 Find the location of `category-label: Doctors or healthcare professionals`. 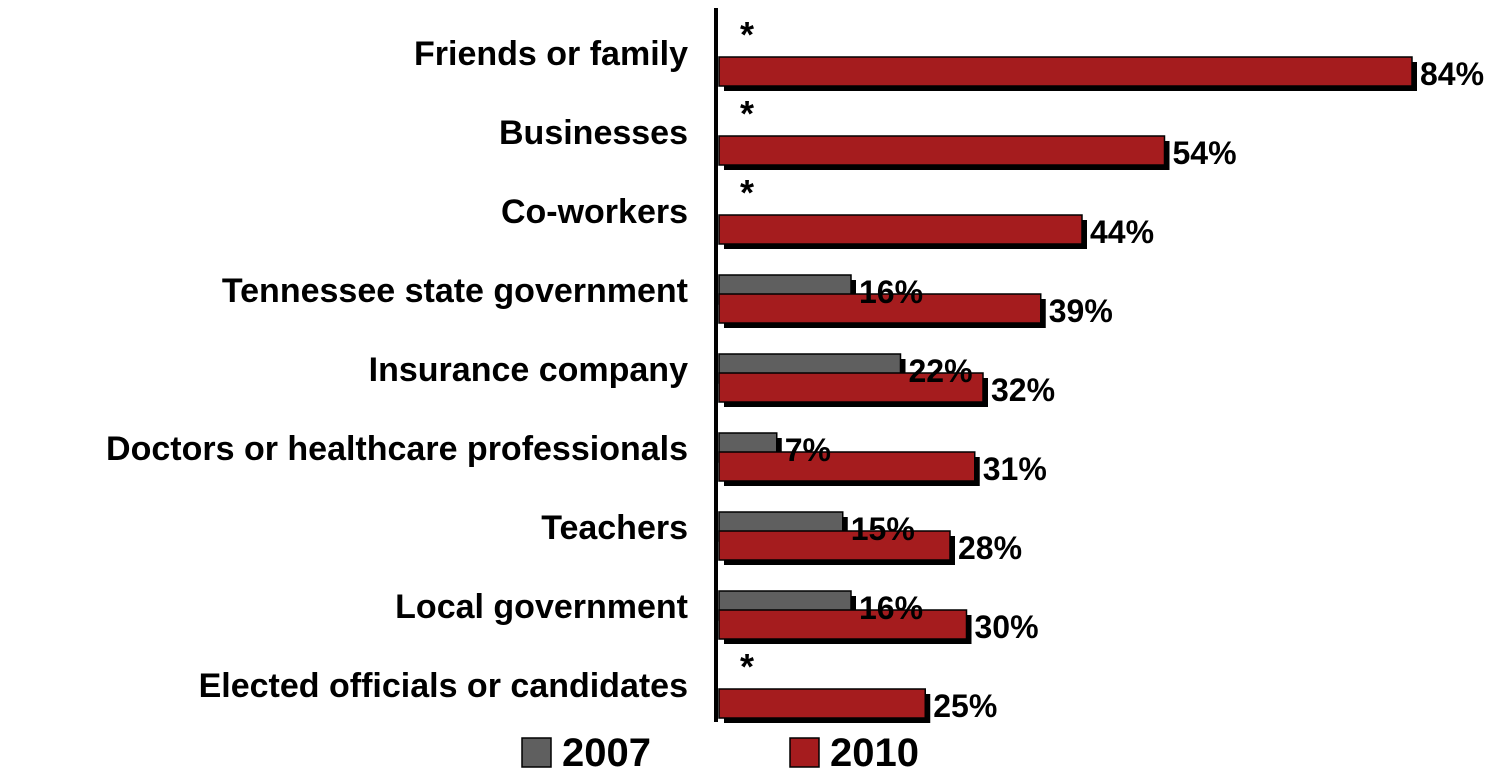

category-label: Doctors or healthcare professionals is located at coordinates (397, 449).